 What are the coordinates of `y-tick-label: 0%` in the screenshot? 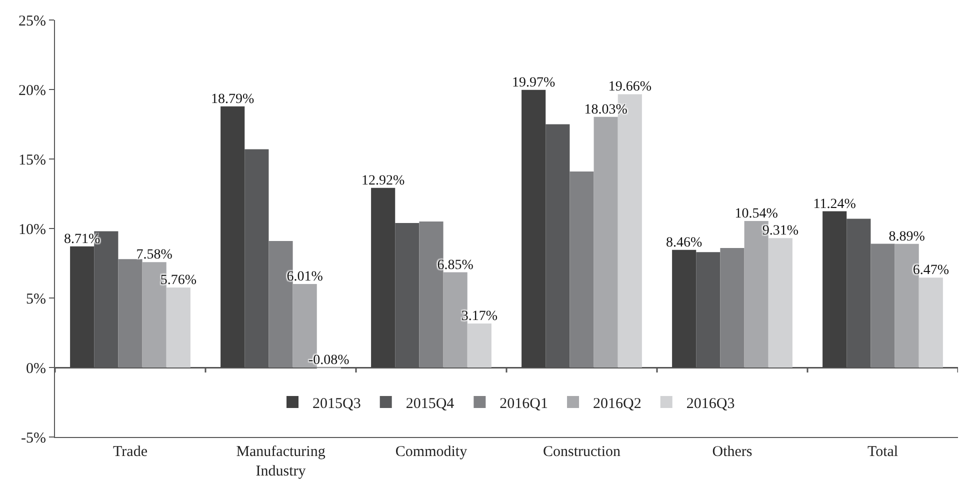 It's located at (36, 368).